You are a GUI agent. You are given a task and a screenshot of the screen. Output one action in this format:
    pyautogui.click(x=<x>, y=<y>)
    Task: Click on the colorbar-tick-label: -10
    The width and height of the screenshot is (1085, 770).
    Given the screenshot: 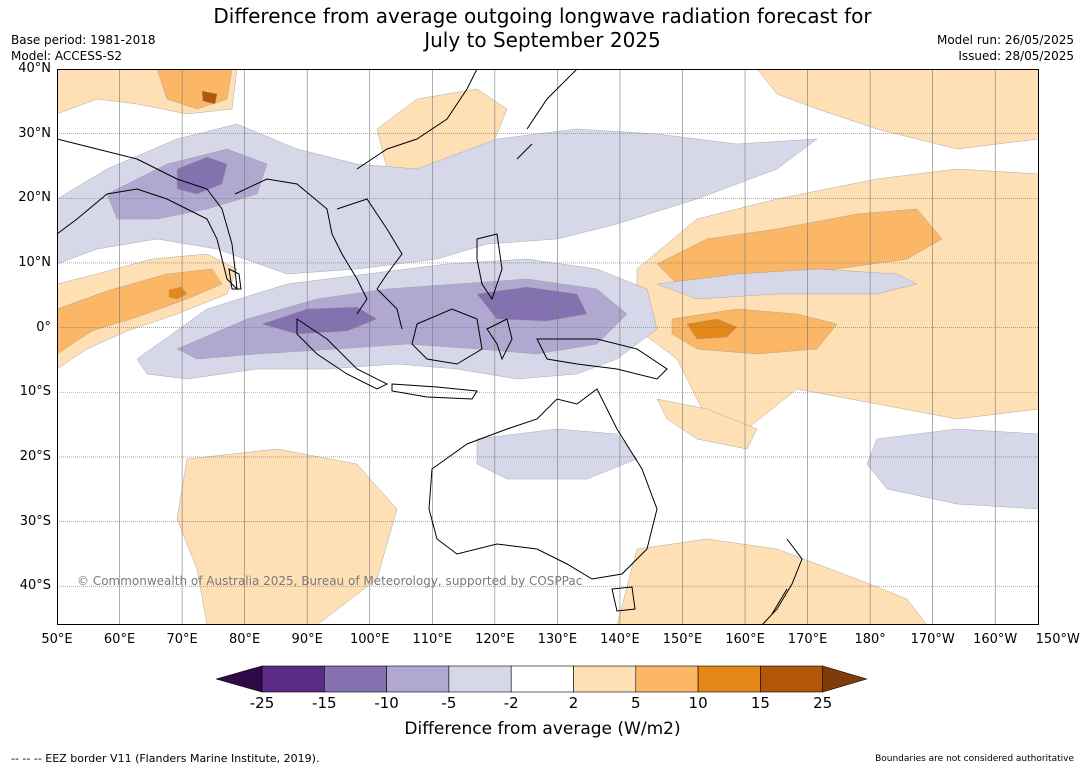 What is the action you would take?
    pyautogui.click(x=386, y=703)
    